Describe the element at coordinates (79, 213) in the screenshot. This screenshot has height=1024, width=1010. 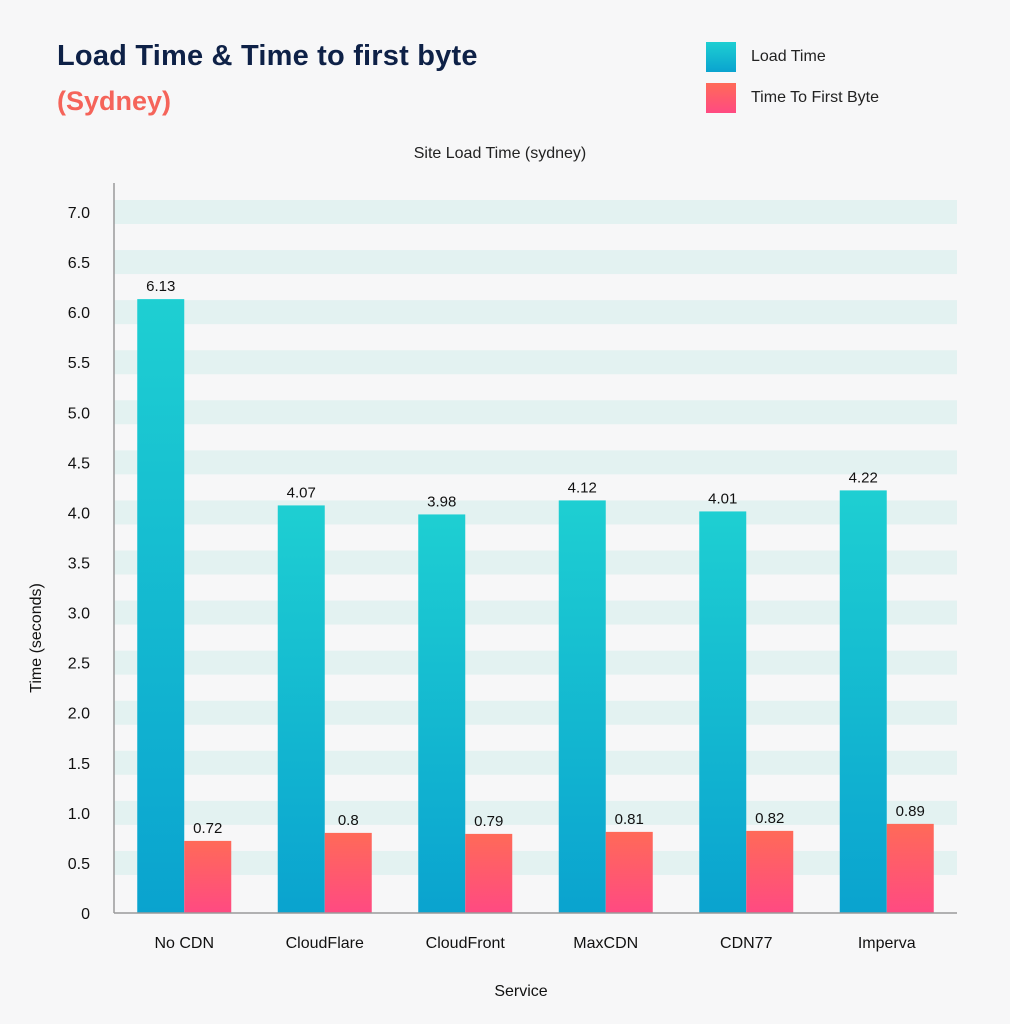
I see `y-tick-label: 7.0` at that location.